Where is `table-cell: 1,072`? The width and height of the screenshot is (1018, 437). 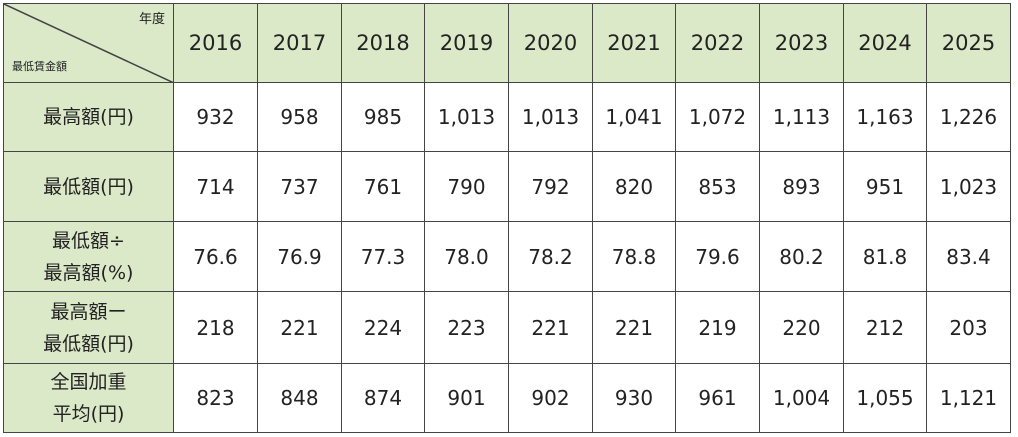
table-cell: 1,072 is located at coordinates (717, 117).